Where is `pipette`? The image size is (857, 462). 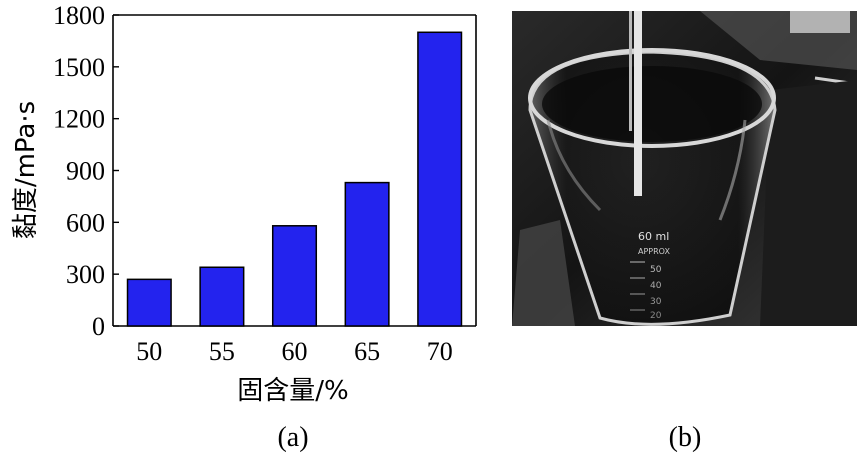 pipette is located at coordinates (638, 103).